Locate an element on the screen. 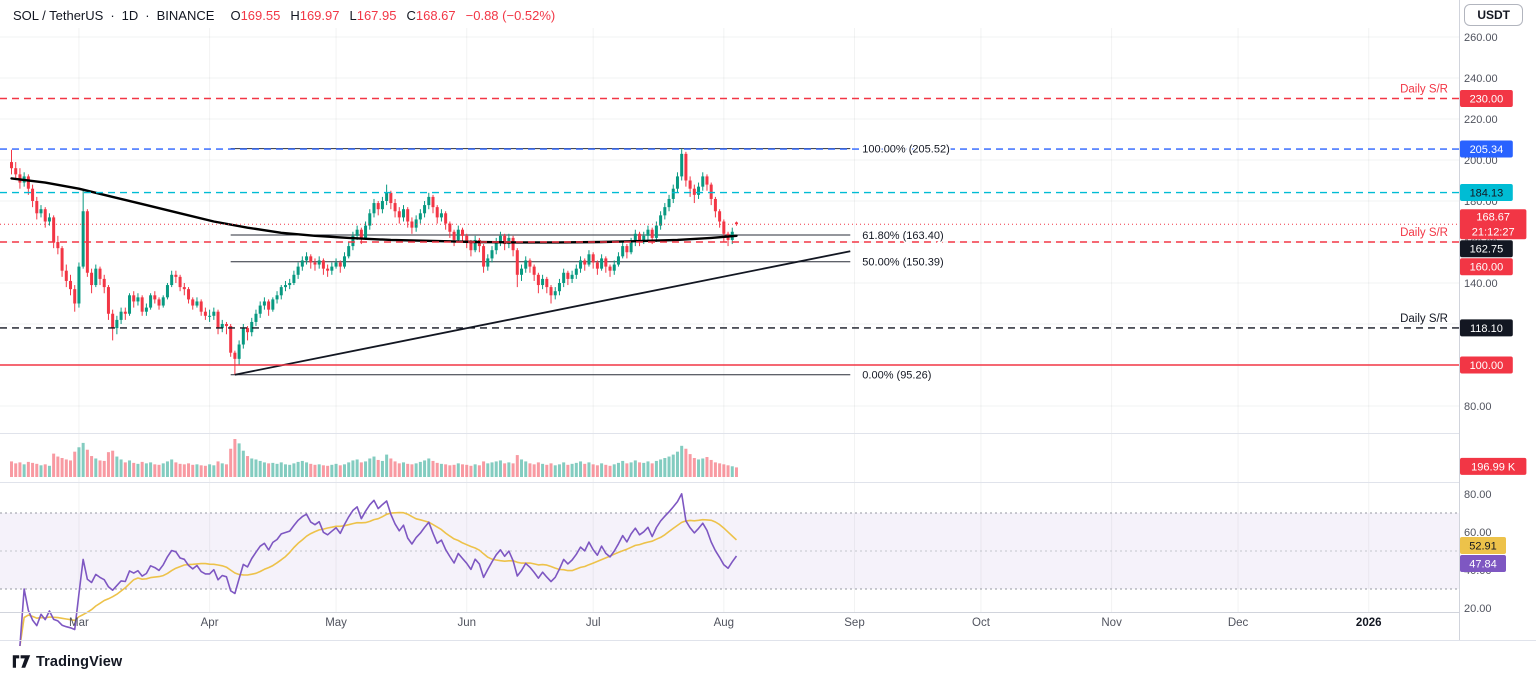  time-axis-label: Jun is located at coordinates (466, 623).